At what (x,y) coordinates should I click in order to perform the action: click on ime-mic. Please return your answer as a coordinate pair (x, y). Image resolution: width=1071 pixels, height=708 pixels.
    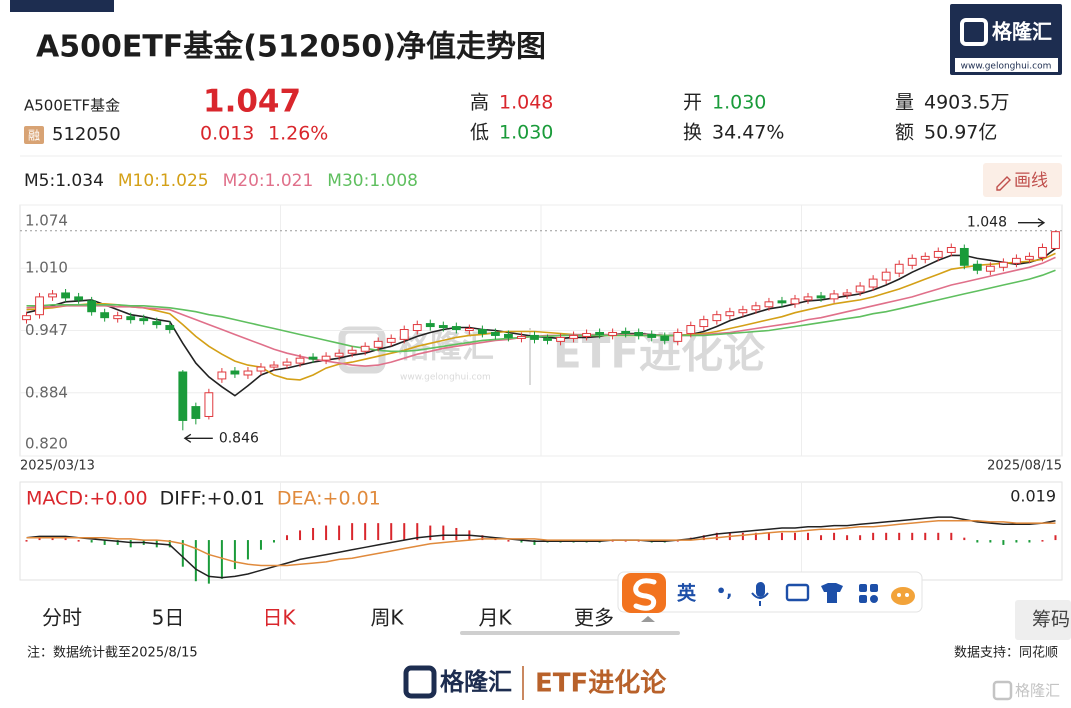
    Looking at the image, I should click on (760, 589).